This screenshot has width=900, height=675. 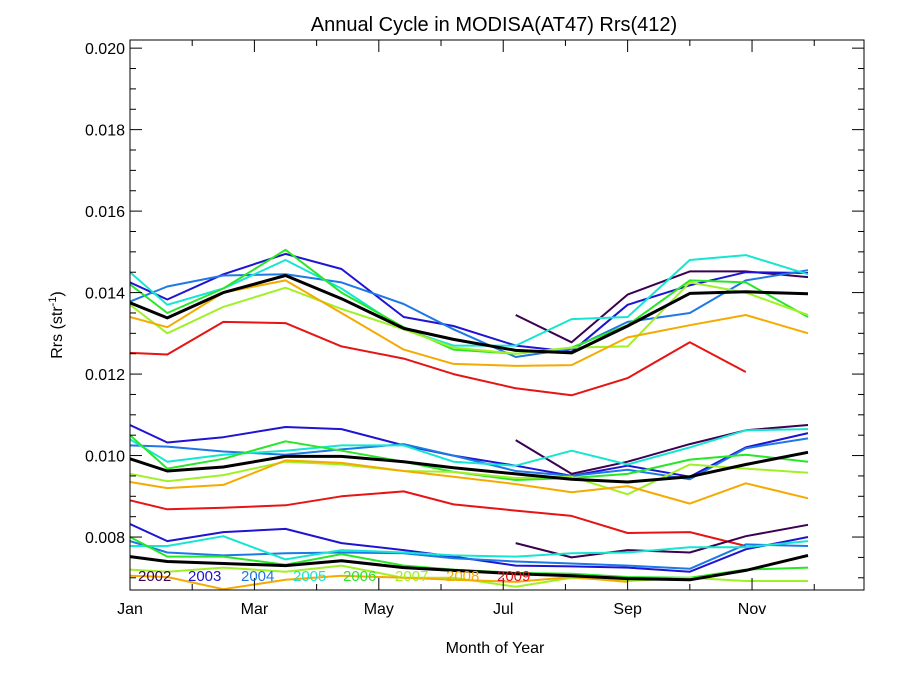 What do you see at coordinates (379, 609) in the screenshot?
I see `x-tick-label: May` at bounding box center [379, 609].